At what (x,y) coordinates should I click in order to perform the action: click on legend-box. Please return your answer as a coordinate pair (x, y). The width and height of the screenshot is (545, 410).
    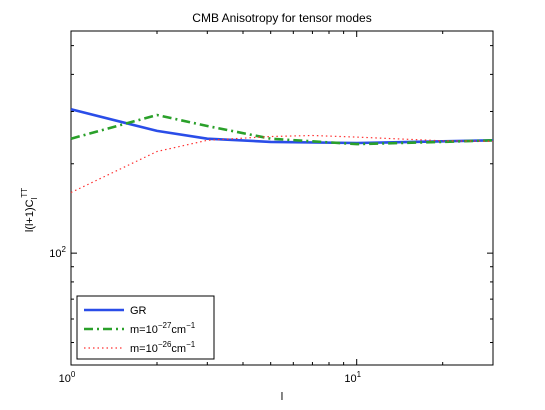
    Looking at the image, I should click on (145, 327).